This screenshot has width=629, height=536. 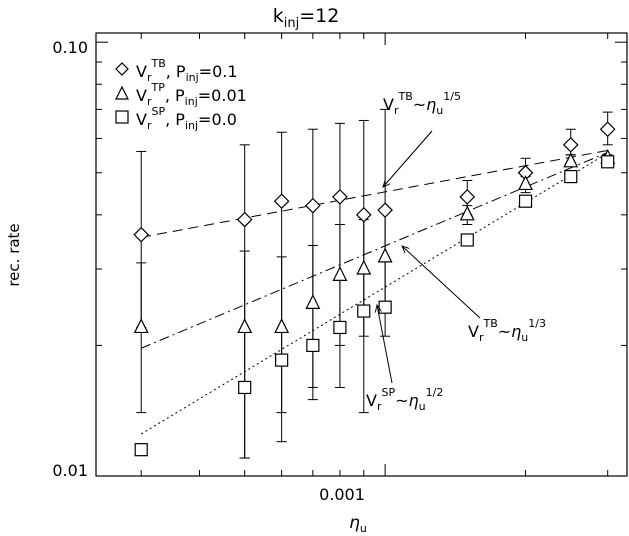 What do you see at coordinates (122, 69) in the screenshot?
I see `legend-diamond-icon` at bounding box center [122, 69].